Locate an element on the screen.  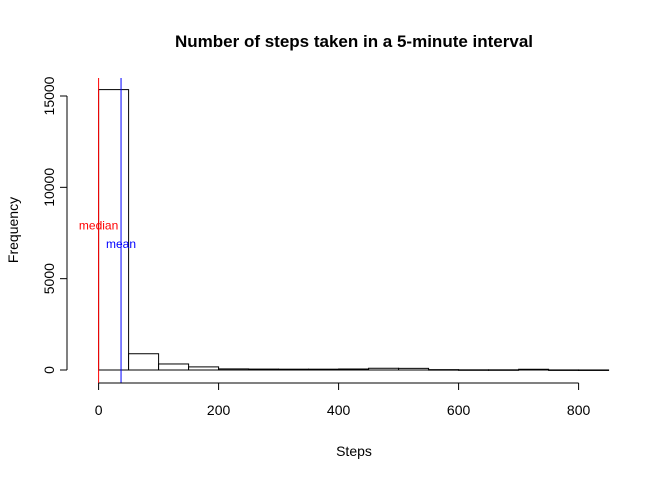
x-tick-label-600: 600 is located at coordinates (459, 410).